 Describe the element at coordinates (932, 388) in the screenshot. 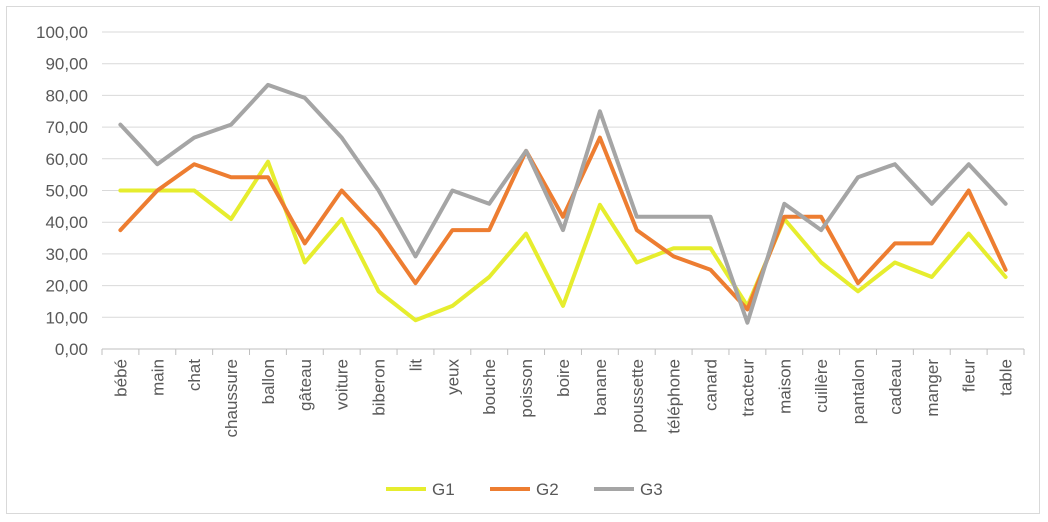

I see `x-tick-label: manger` at that location.